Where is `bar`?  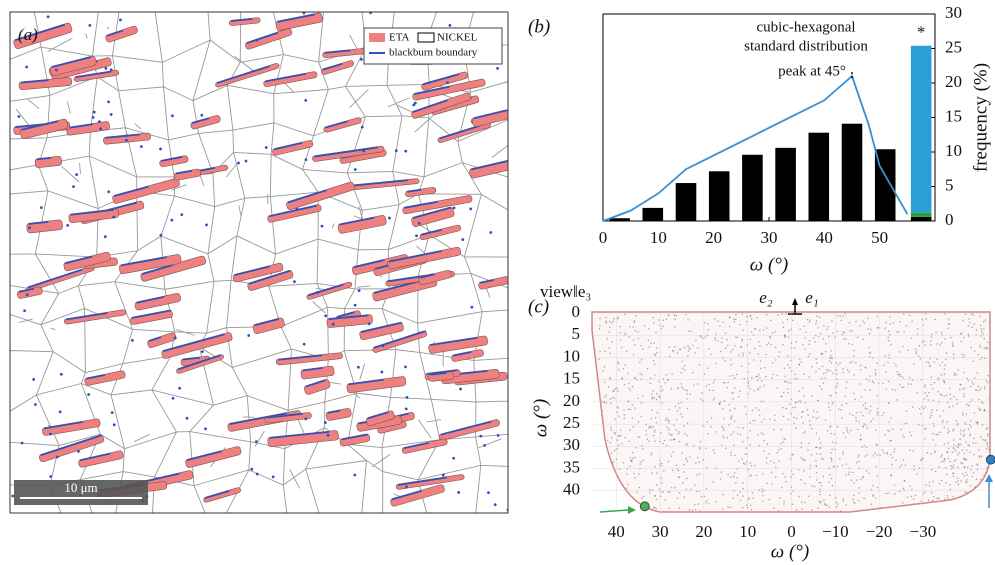 bar is located at coordinates (819, 176).